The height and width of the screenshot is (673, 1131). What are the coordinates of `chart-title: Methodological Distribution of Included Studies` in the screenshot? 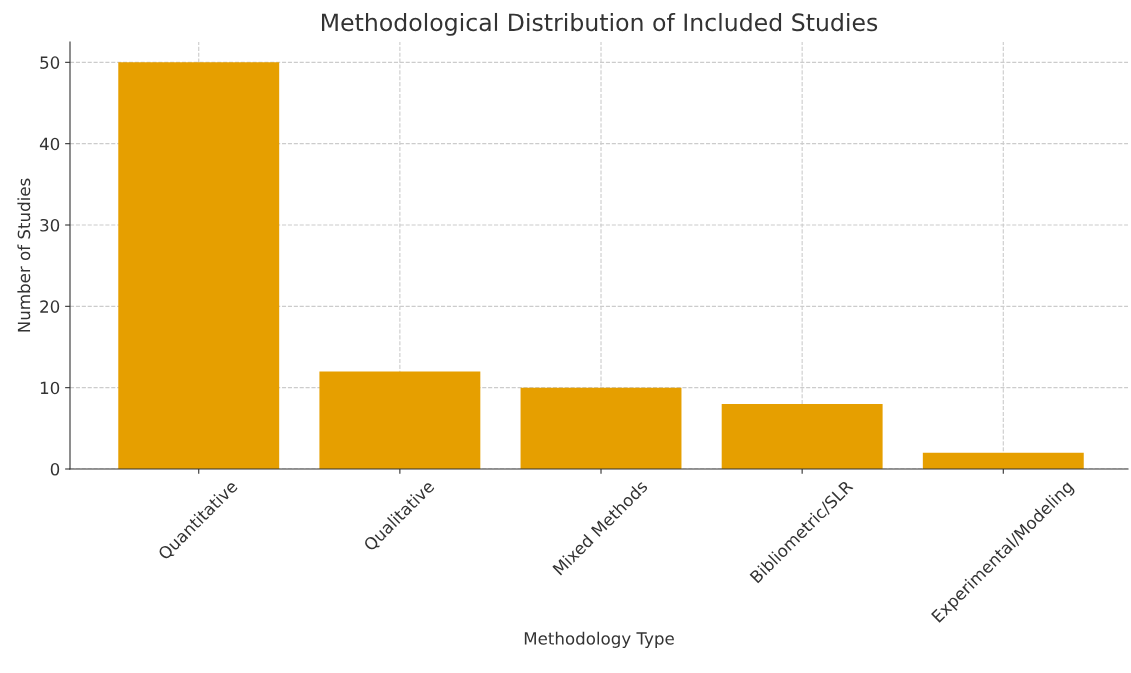 It's located at (600, 24).